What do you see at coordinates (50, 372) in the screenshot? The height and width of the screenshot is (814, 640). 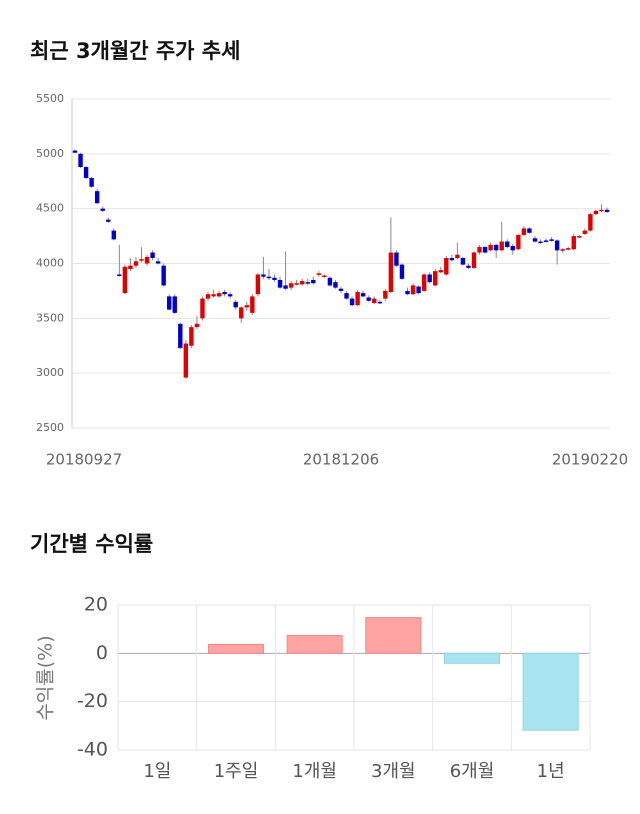 I see `y-tick-label: 3000` at bounding box center [50, 372].